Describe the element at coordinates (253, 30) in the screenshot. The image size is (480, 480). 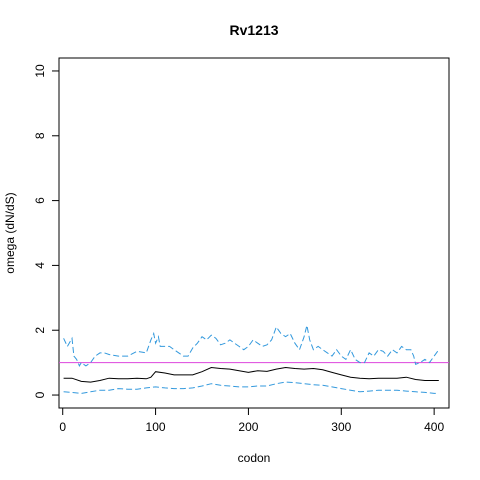
I see `chart-title: Rv1213` at that location.